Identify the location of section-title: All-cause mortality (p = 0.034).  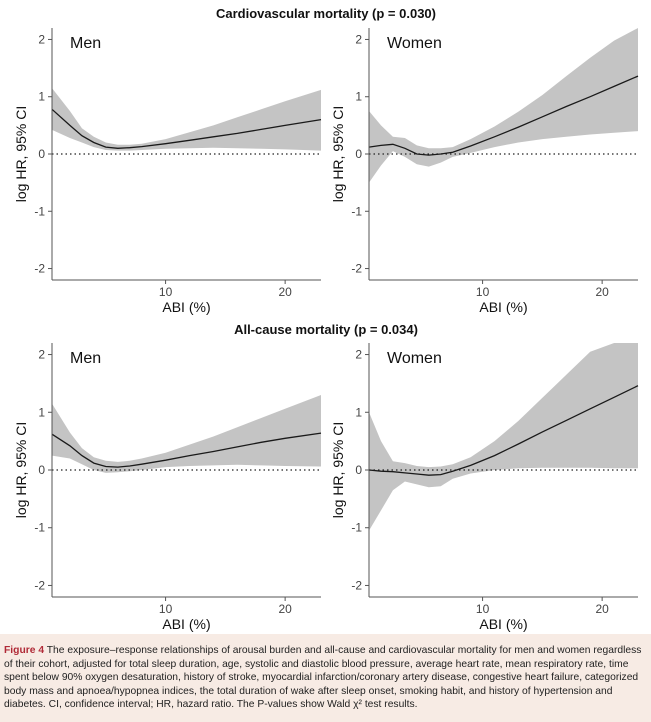
(326, 329).